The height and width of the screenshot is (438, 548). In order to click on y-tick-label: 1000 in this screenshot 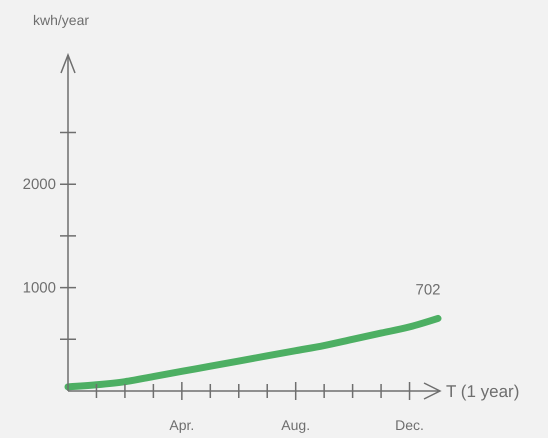, I will do `click(39, 288)`.